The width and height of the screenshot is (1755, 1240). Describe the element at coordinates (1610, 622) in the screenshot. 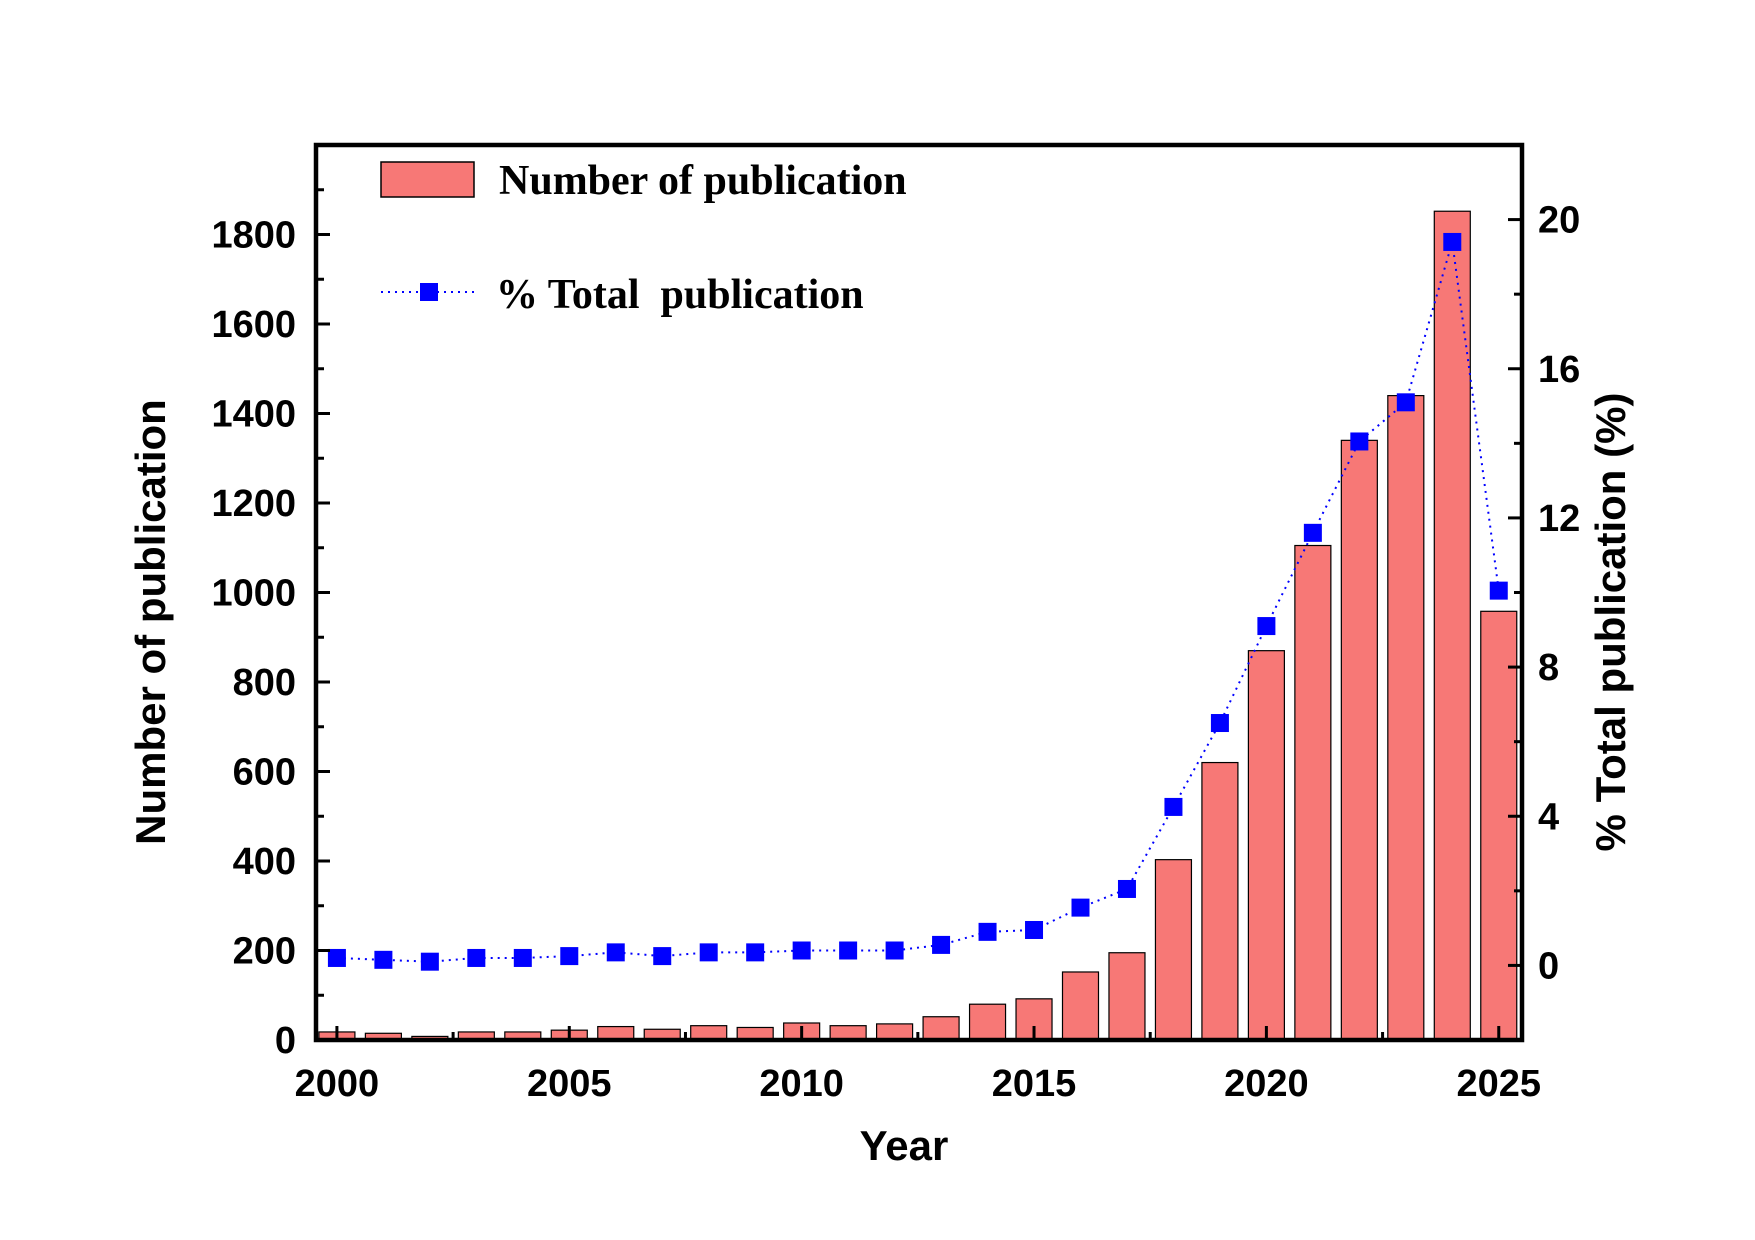

I see `y2-axis-title: % Total publication (%)` at that location.